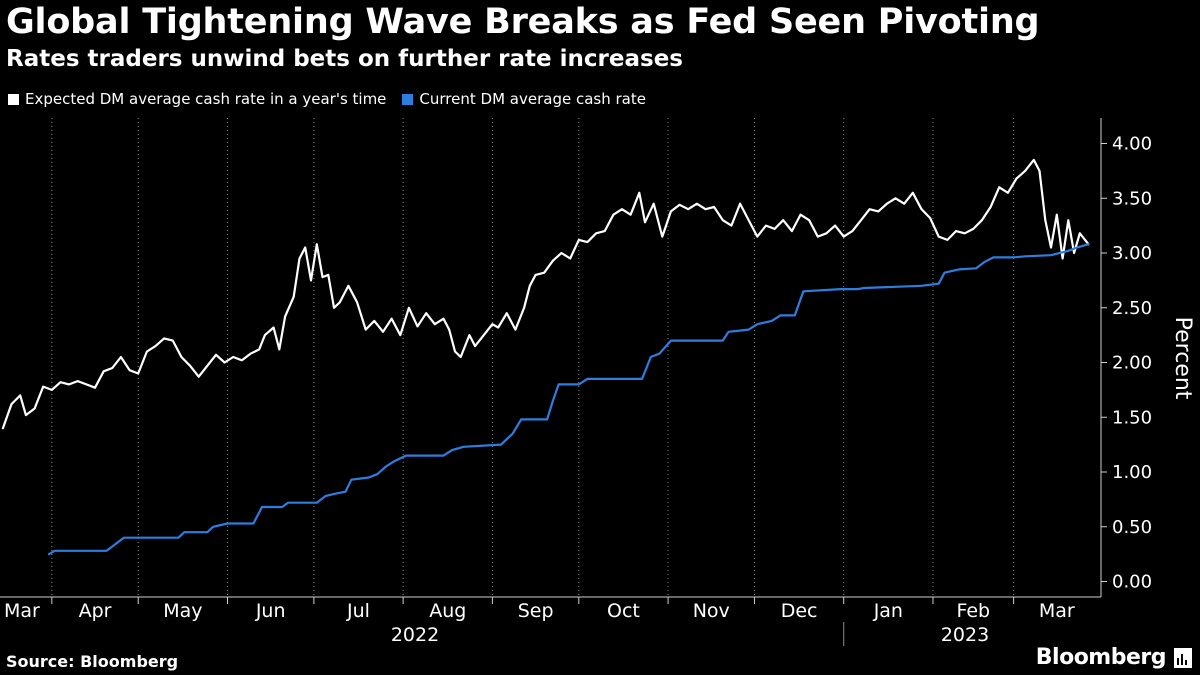 The width and height of the screenshot is (1200, 675). Describe the element at coordinates (95, 611) in the screenshot. I see `x-month-label-1: Apr` at that location.